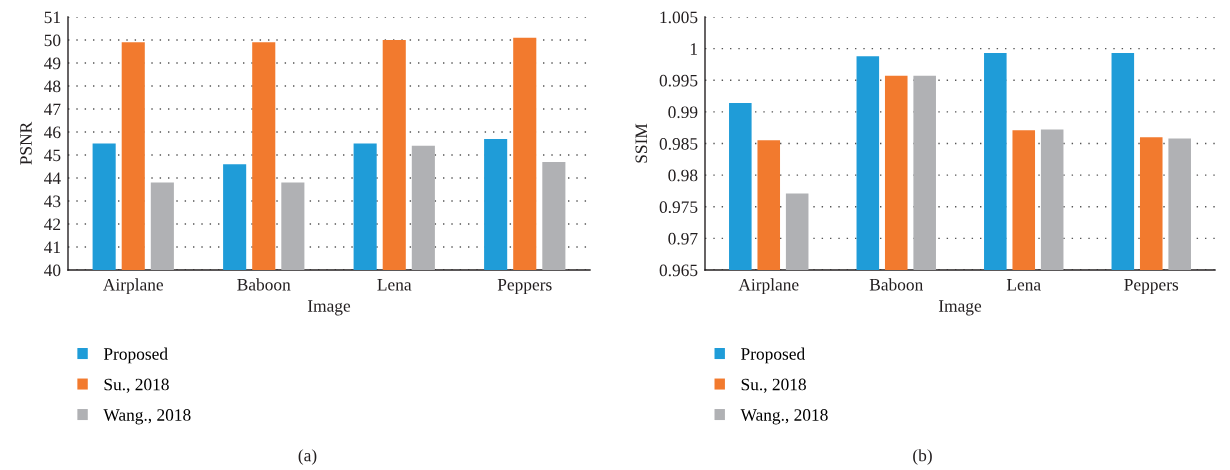 This screenshot has width=1230, height=470. Describe the element at coordinates (679, 17) in the screenshot. I see `y-tick-label: 1.005` at that location.